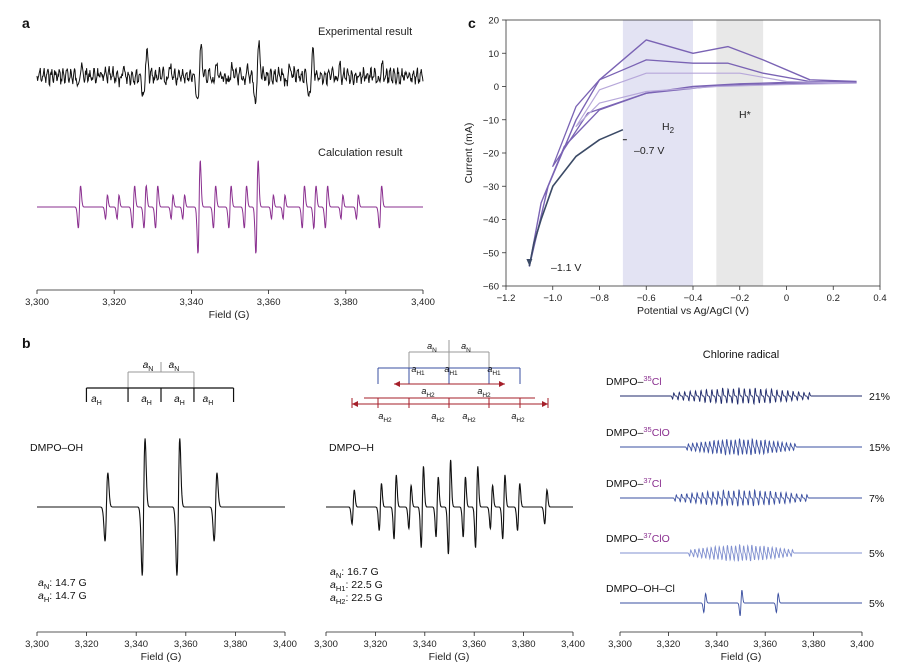  I want to click on panel-a-tick-label: 3,300, so click(37, 302).